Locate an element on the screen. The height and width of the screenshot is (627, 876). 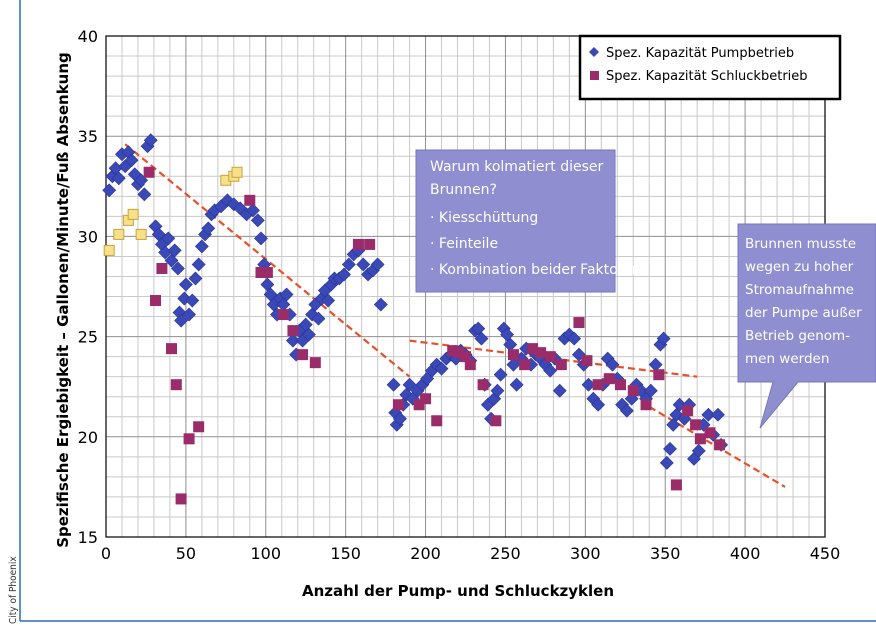
x-tick-label: 50 is located at coordinates (186, 553).